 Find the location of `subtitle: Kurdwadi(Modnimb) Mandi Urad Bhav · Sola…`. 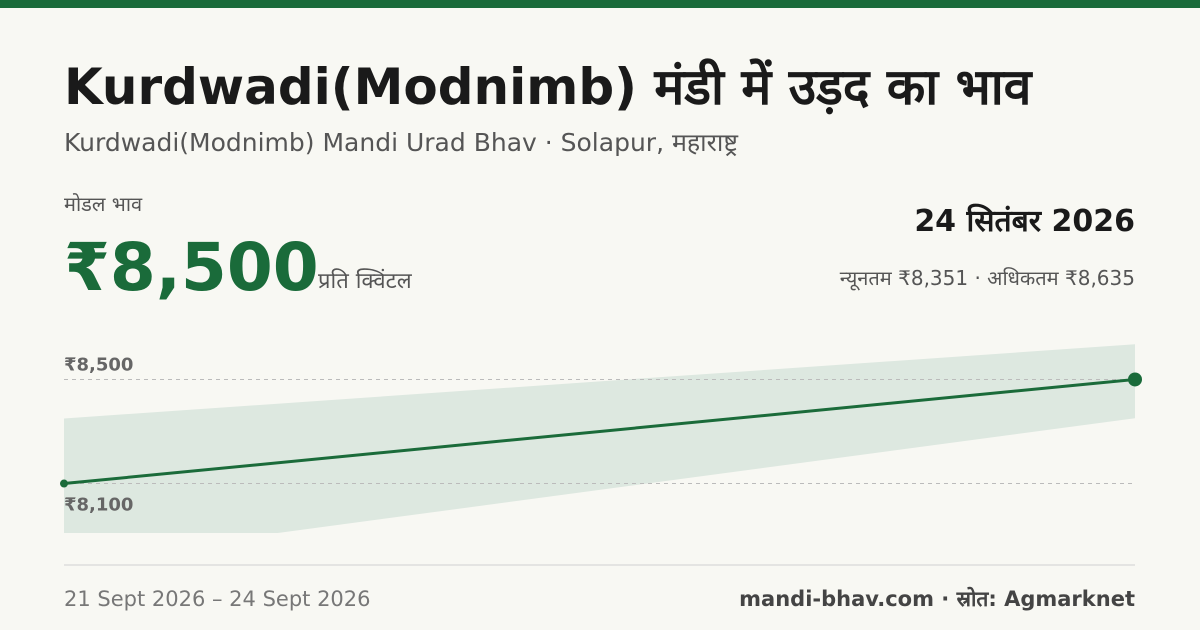

subtitle: Kurdwadi(Modnimb) Mandi Urad Bhav · Sola… is located at coordinates (401, 142).